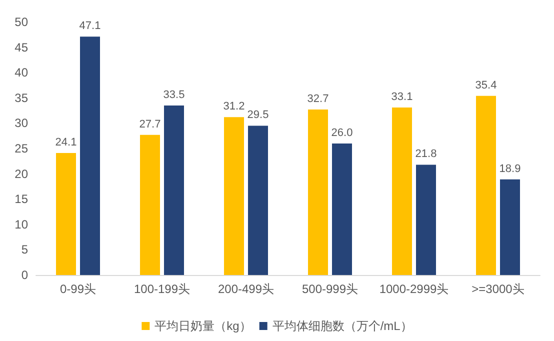  I want to click on x-tick-label: 0-99头, so click(78, 289).